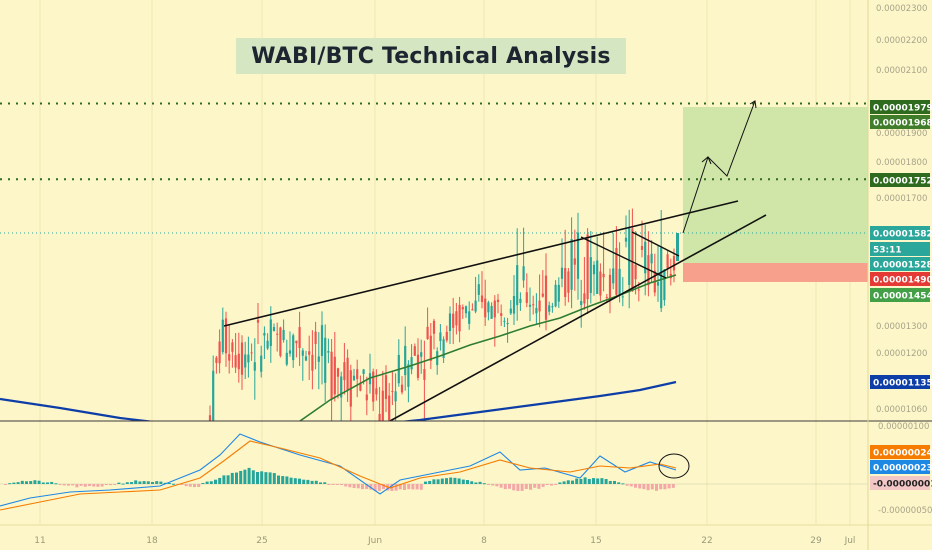 Image resolution: width=932 pixels, height=550 pixels. What do you see at coordinates (902, 182) in the screenshot?
I see `price-tag-label: 0.00001752` at bounding box center [902, 182].